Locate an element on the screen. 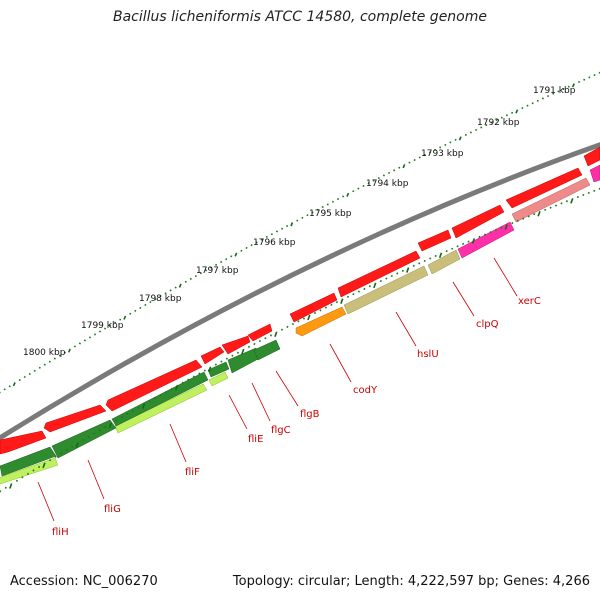  hslU-gene is located at coordinates (444, 262).